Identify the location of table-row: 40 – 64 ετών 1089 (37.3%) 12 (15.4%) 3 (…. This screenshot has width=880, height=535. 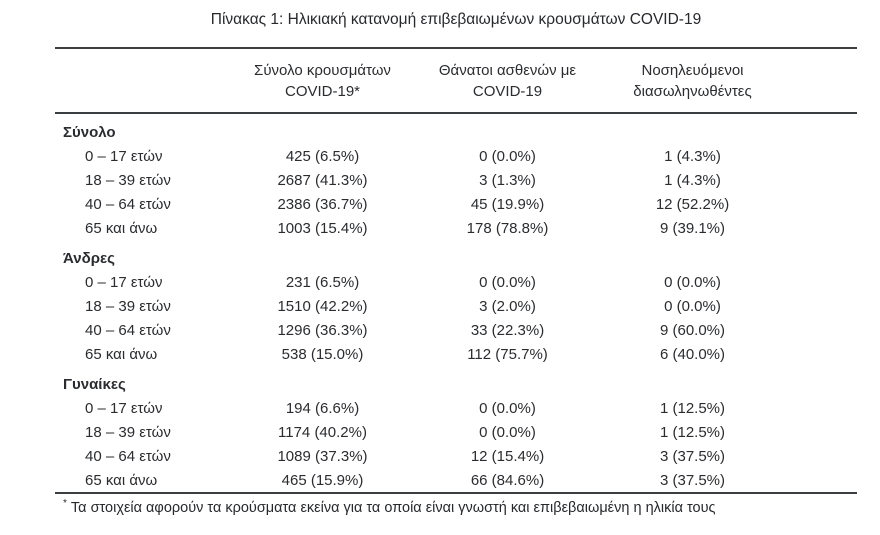
(456, 456).